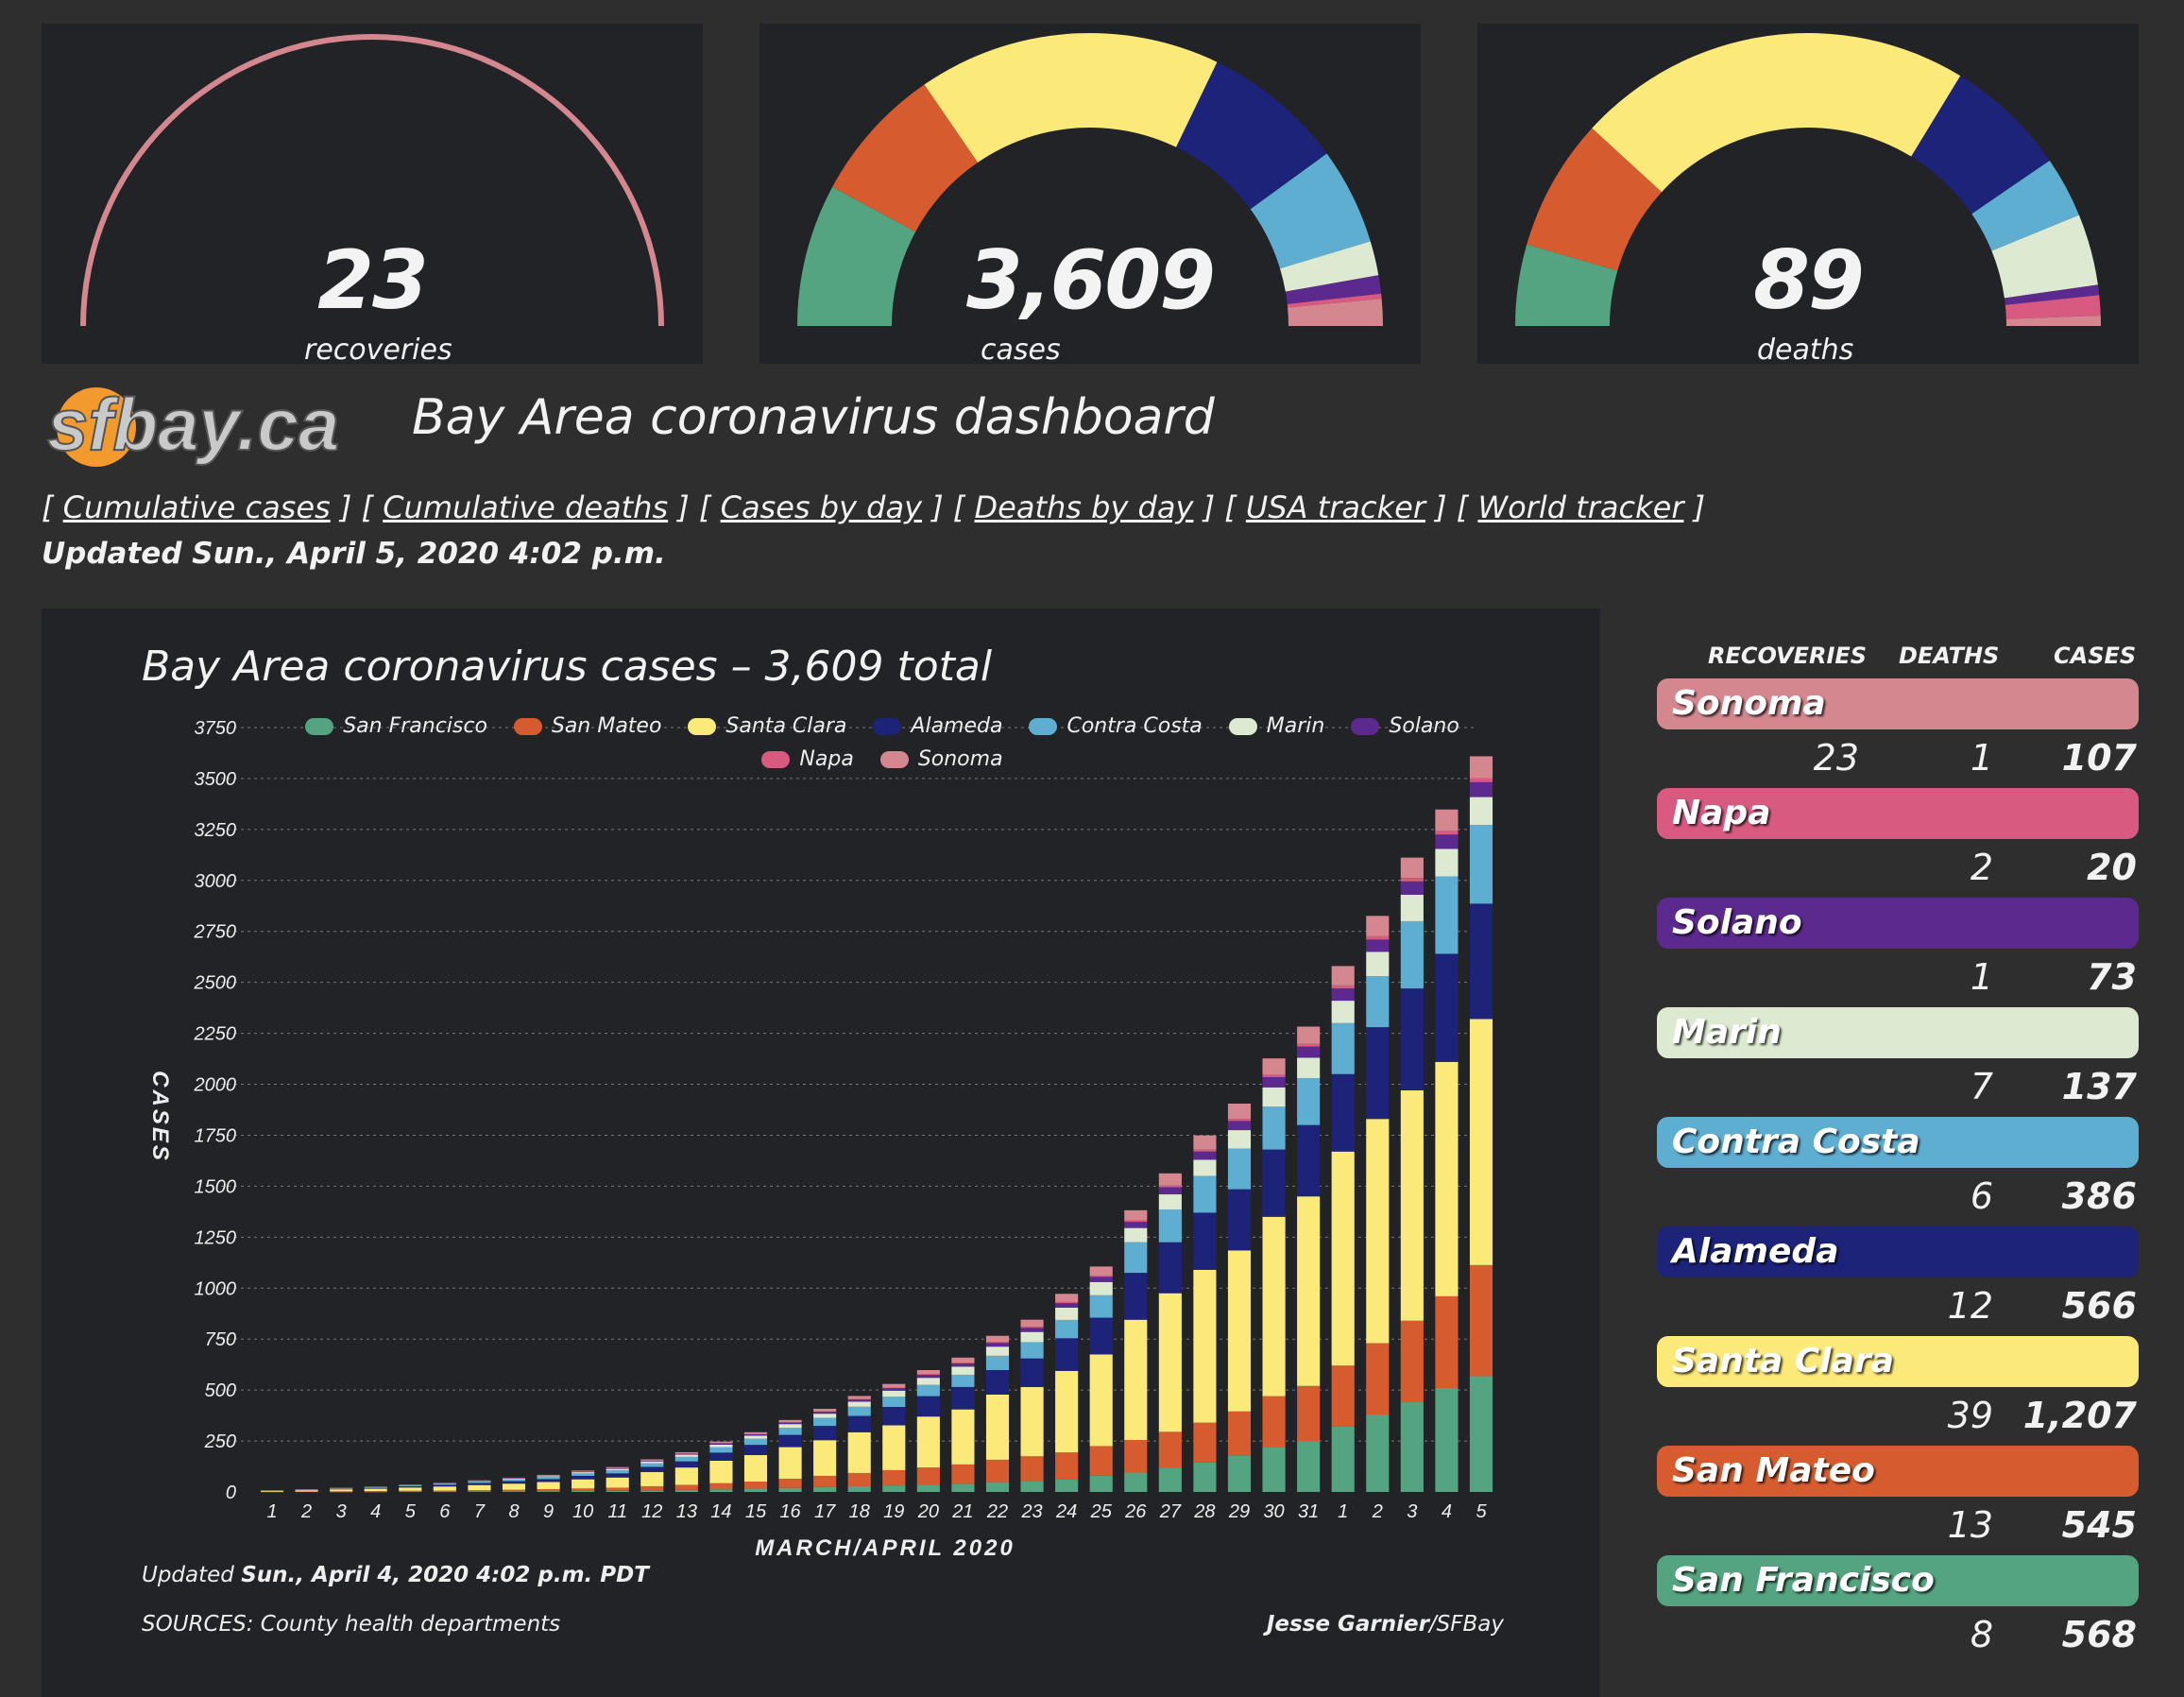 Image resolution: width=2184 pixels, height=1697 pixels. What do you see at coordinates (2099, 1525) in the screenshot?
I see `county-cases: 545` at bounding box center [2099, 1525].